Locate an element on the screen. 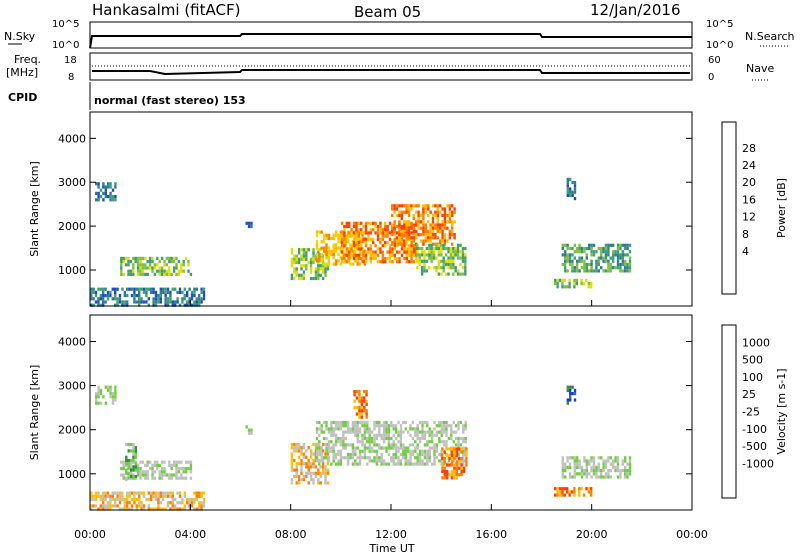 The image size is (800, 554). noise-trace is located at coordinates (390, 41).